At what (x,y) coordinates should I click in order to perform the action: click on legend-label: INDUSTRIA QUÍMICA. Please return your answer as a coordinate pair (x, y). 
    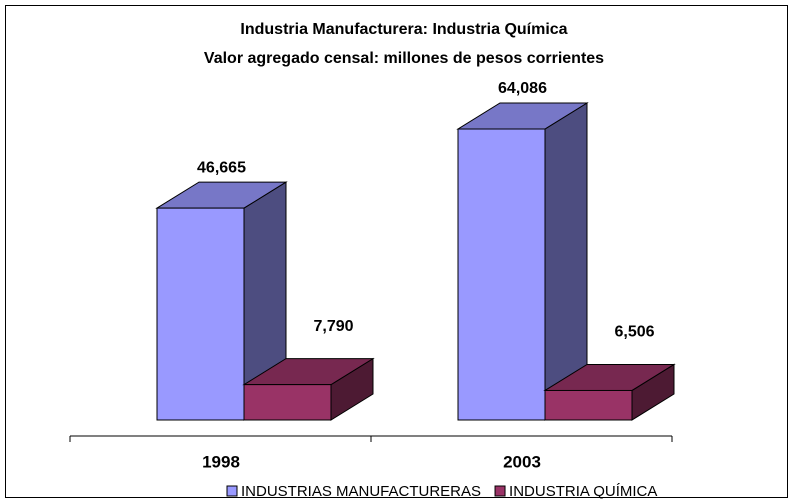
    Looking at the image, I should click on (583, 491).